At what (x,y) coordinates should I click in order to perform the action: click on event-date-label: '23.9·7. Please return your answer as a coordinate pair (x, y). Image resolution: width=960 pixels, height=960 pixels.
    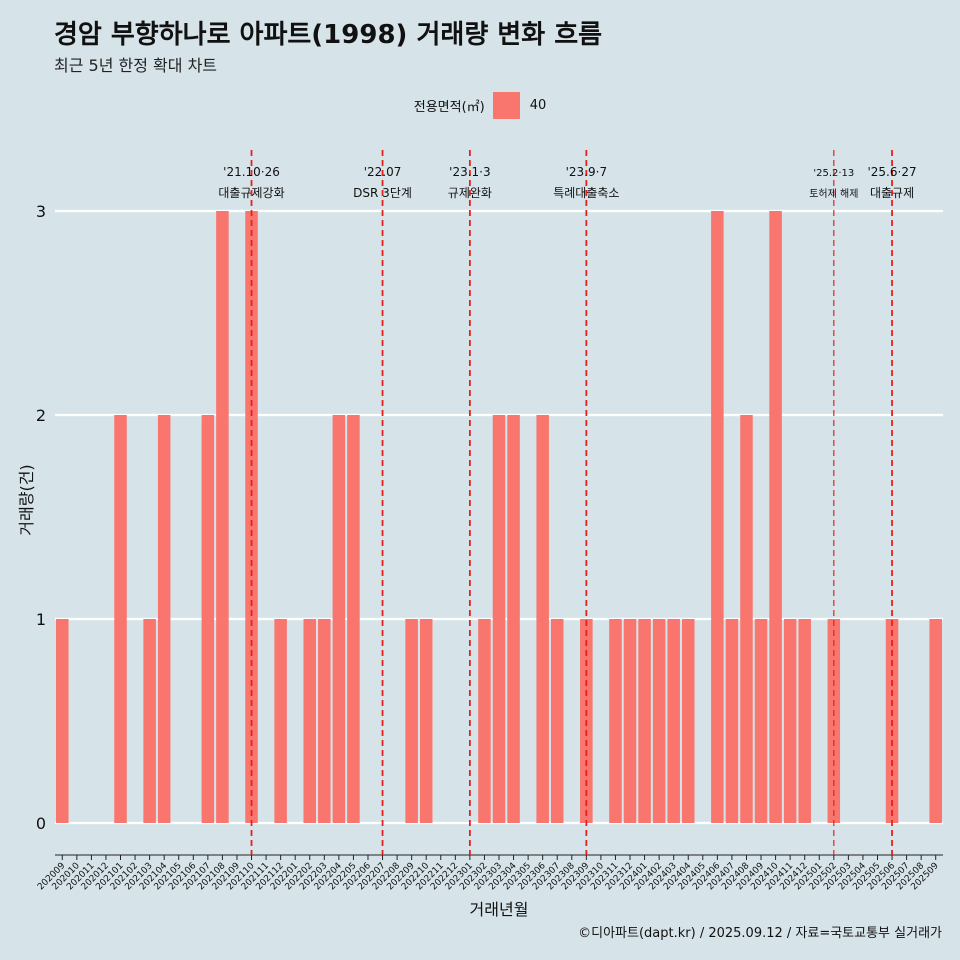
    Looking at the image, I should click on (586, 172).